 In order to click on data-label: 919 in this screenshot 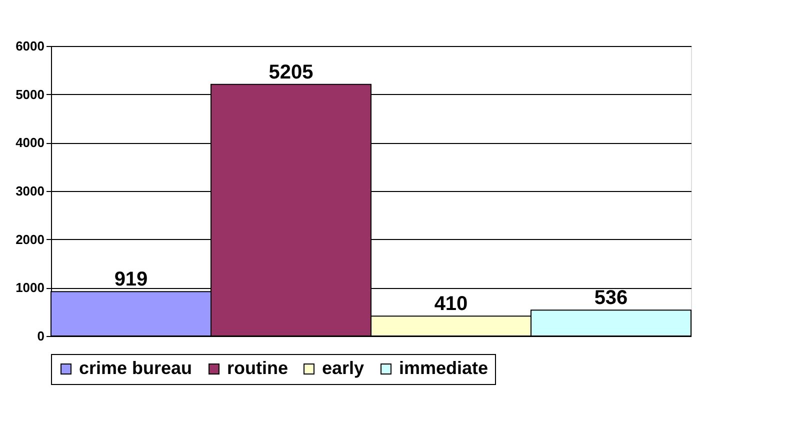, I will do `click(131, 279)`.